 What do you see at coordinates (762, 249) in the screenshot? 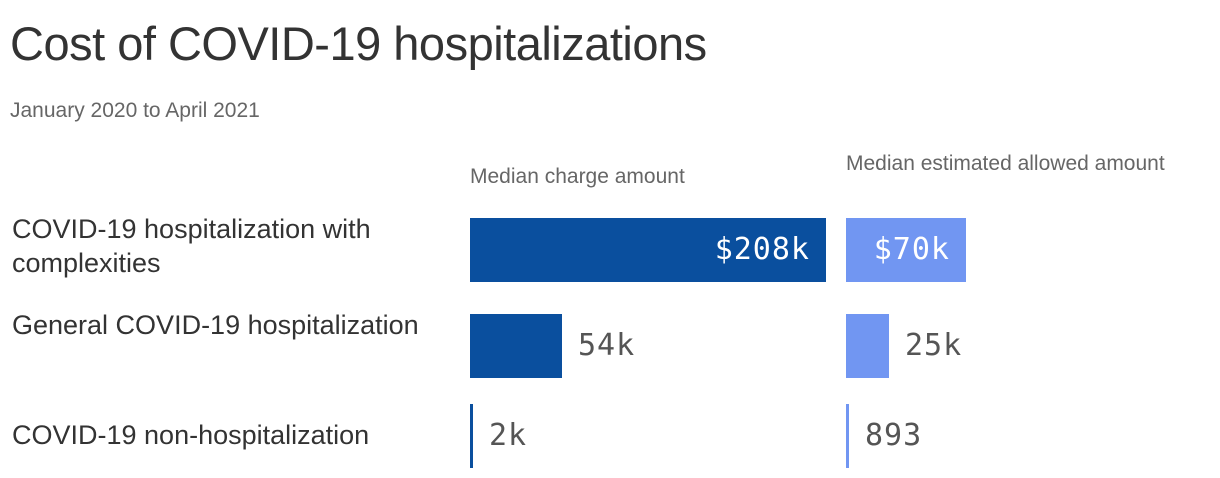
I see `data-label: $208k` at bounding box center [762, 249].